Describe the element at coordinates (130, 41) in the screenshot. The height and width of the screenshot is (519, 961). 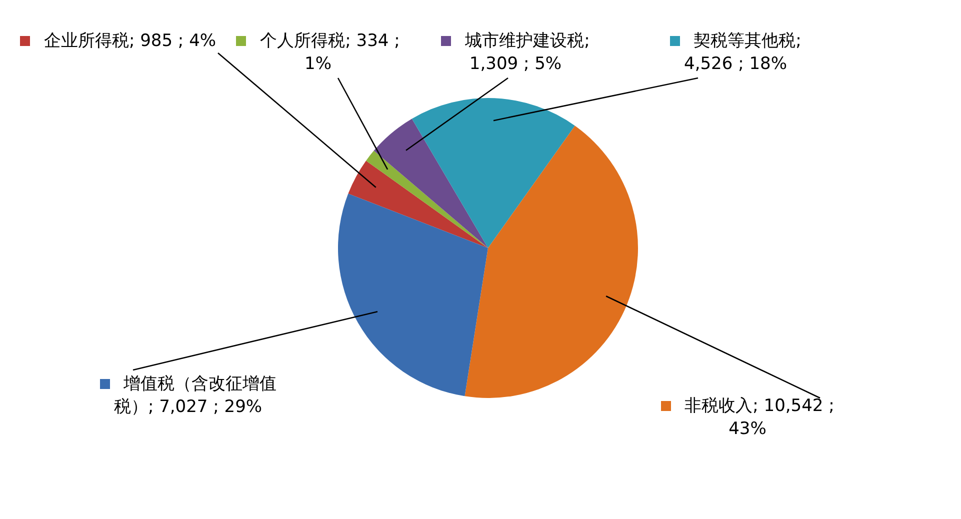
I see `legend-label: 企业所得税; 985 ; 4%` at that location.